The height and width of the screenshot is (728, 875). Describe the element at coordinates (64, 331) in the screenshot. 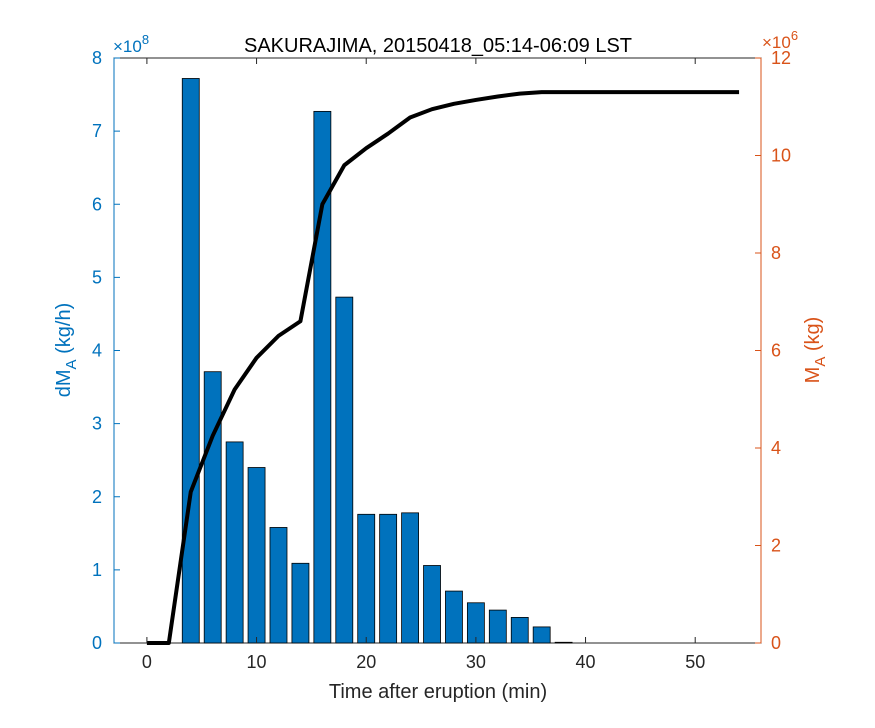

I see `y-axis-left-label-suffix: (kg/h)` at that location.